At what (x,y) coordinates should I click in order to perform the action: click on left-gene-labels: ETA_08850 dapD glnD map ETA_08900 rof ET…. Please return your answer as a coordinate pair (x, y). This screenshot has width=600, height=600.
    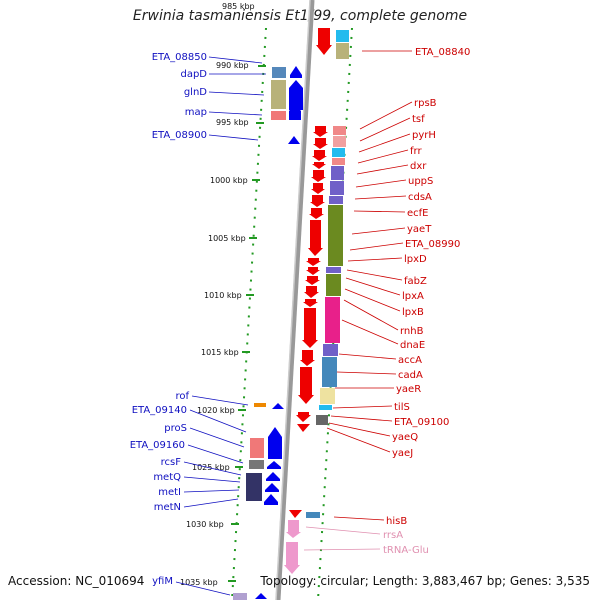
    Looking at the image, I should click on (169, 319).